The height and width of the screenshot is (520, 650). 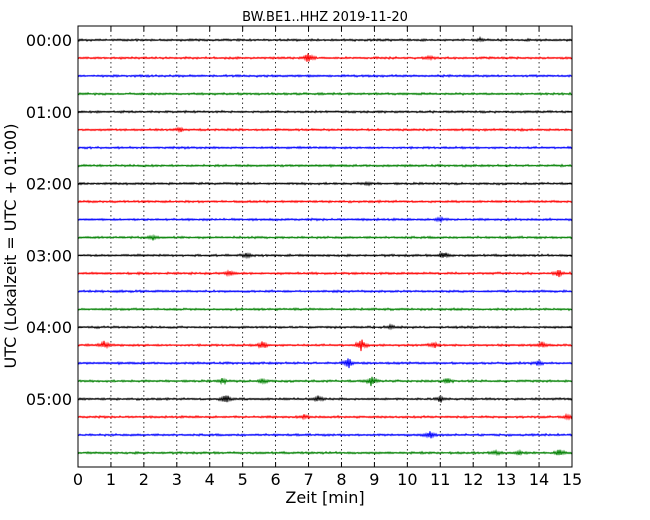 I want to click on x-tick-label: 9, so click(x=374, y=479).